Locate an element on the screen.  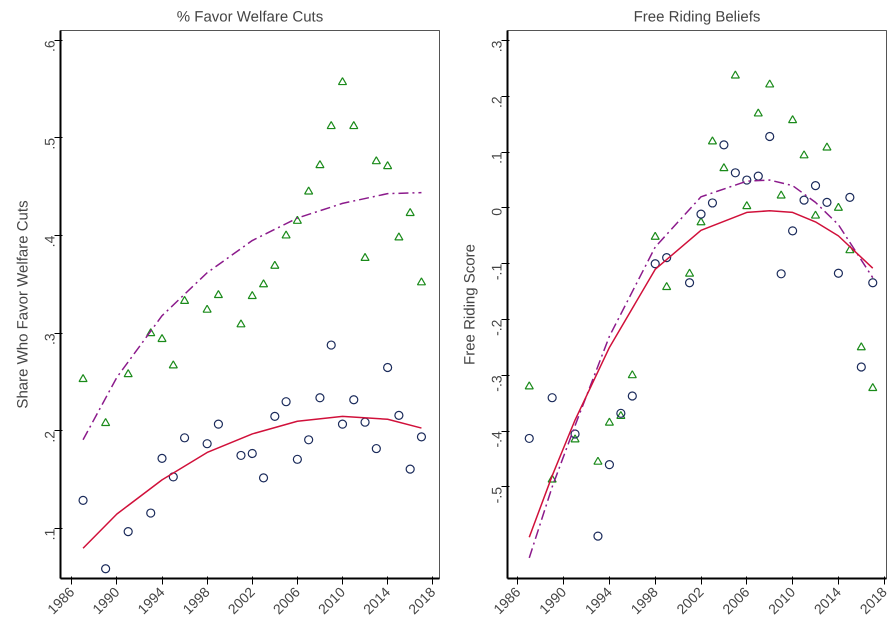
y-tick-label: .6 is located at coordinates (50, 46).